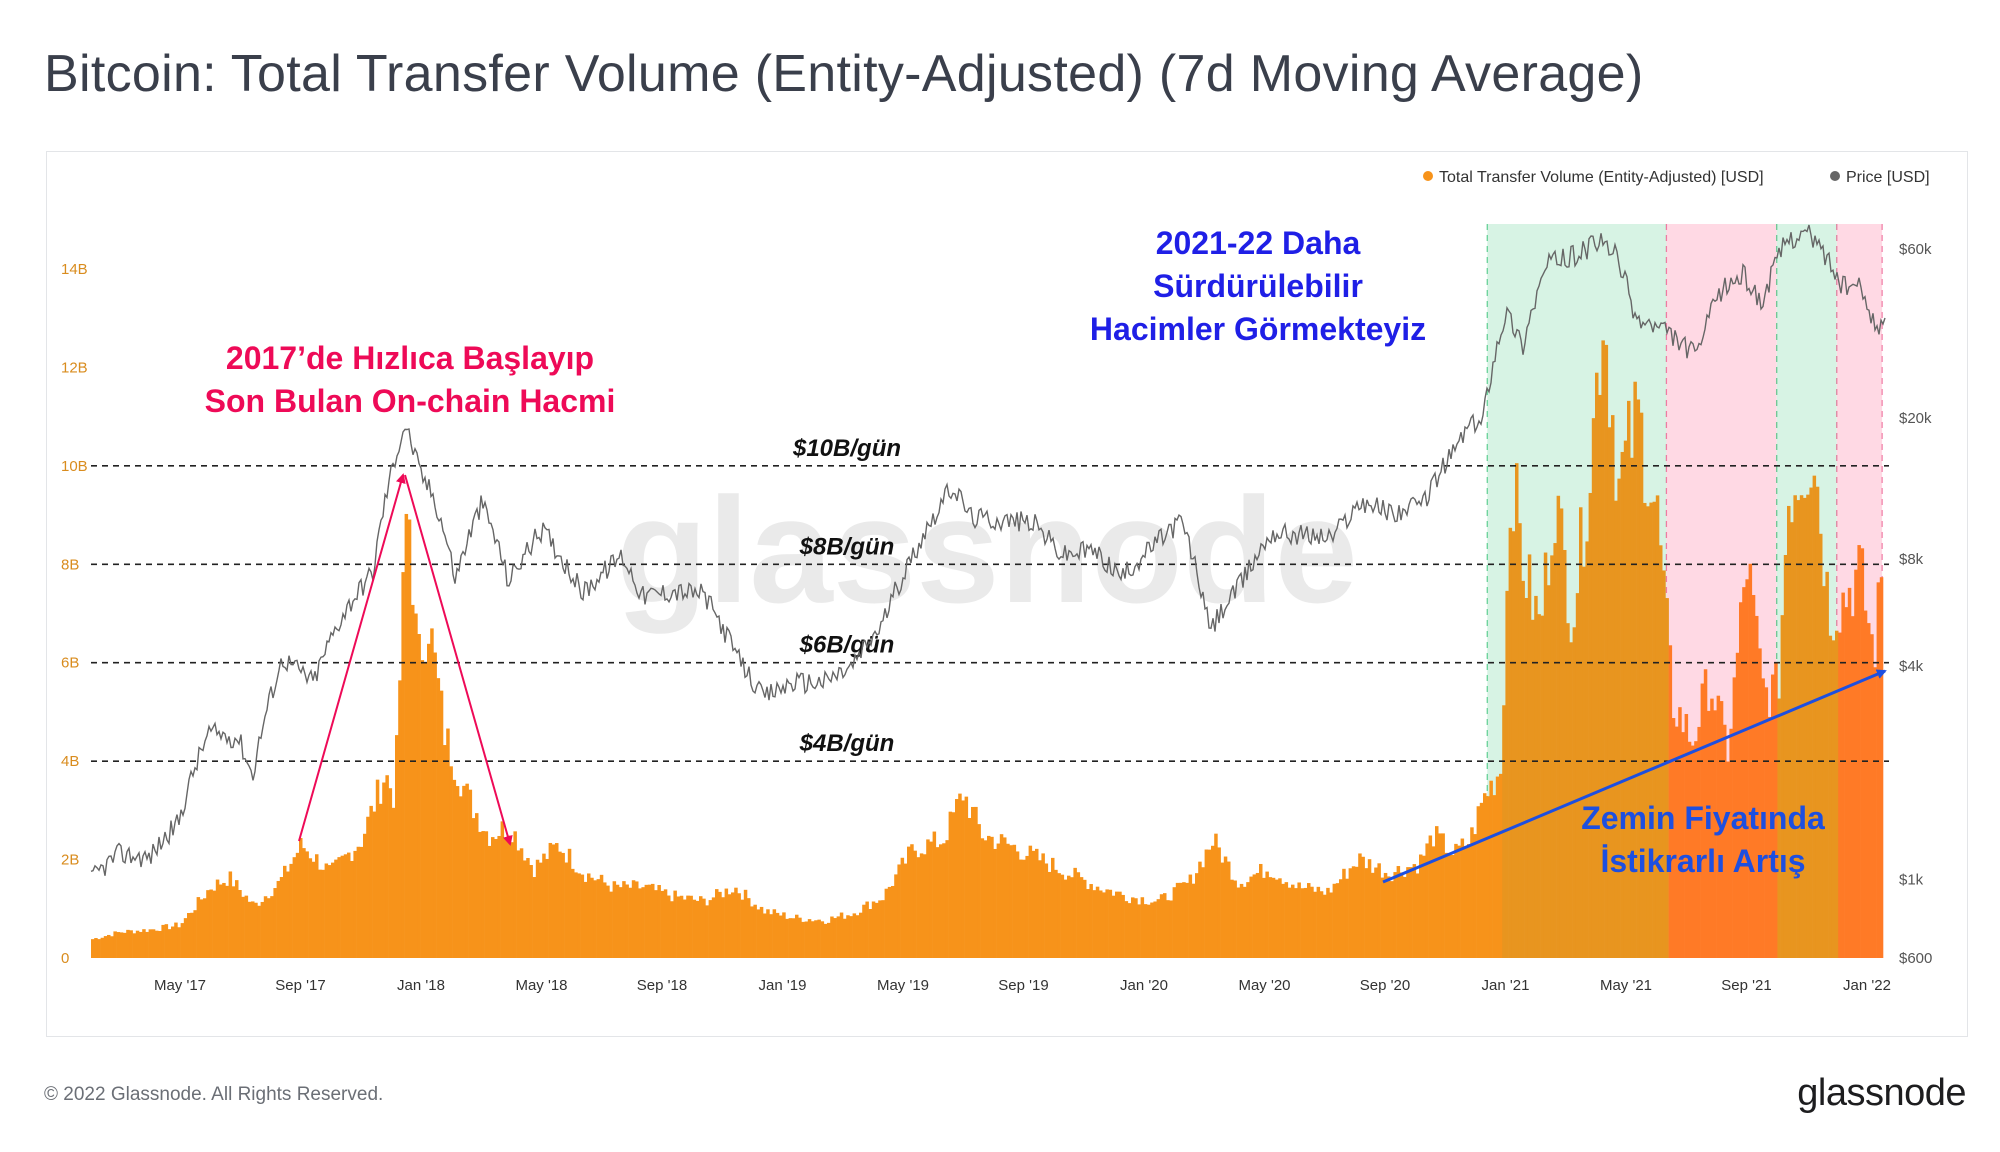 This screenshot has width=2000, height=1152. Describe the element at coordinates (70, 761) in the screenshot. I see `y-left-tick-label: 4B` at that location.